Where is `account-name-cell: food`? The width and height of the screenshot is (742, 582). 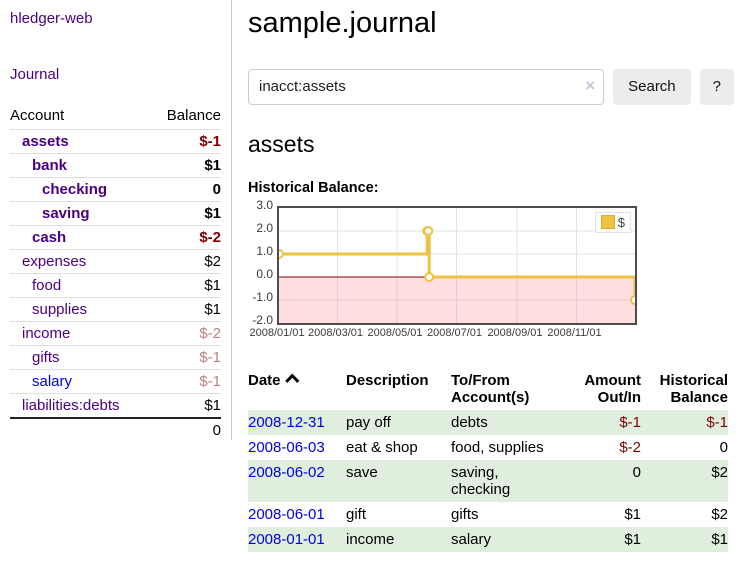
account-name-cell: food is located at coordinates (81, 285).